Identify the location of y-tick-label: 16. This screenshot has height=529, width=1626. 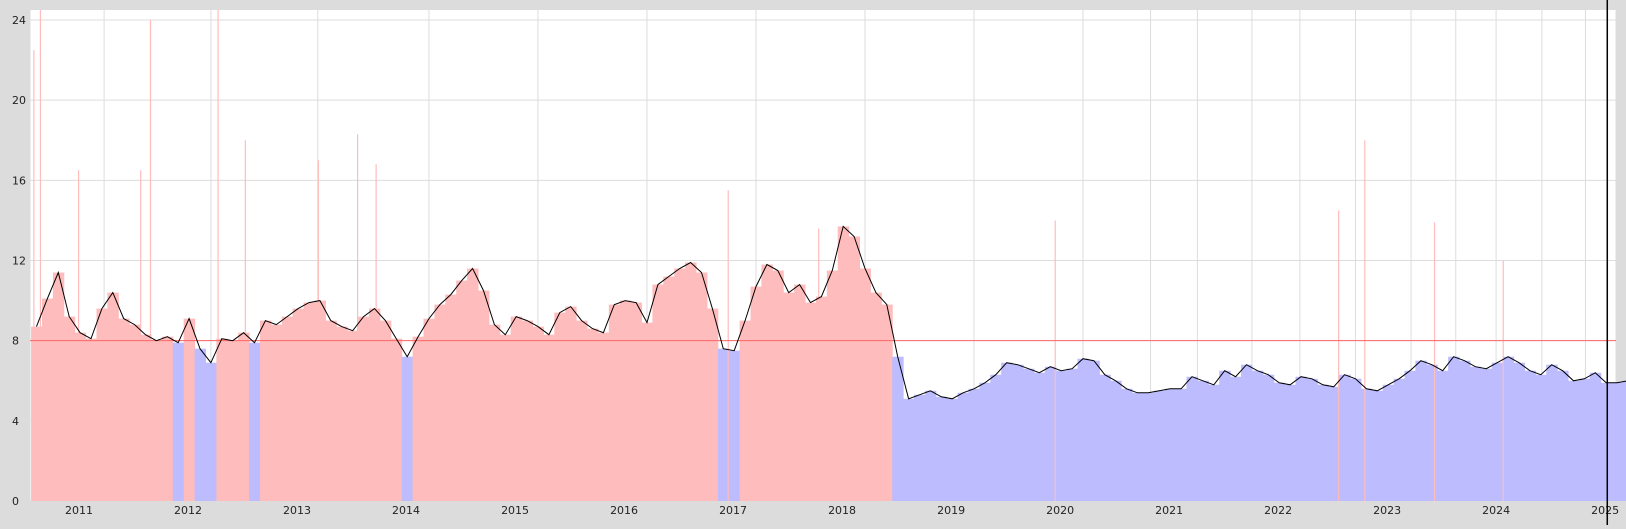
(19, 180).